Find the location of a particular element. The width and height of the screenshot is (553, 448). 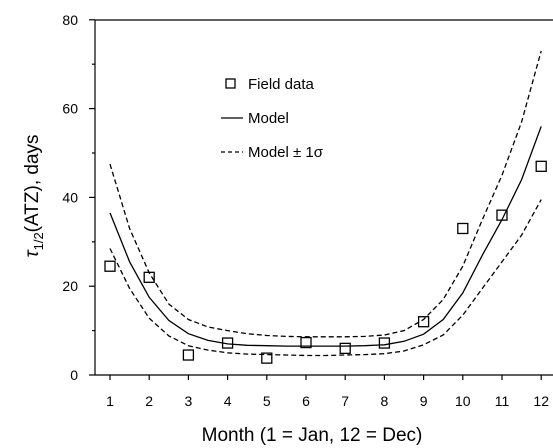

x-tick-label: 12 is located at coordinates (541, 401).